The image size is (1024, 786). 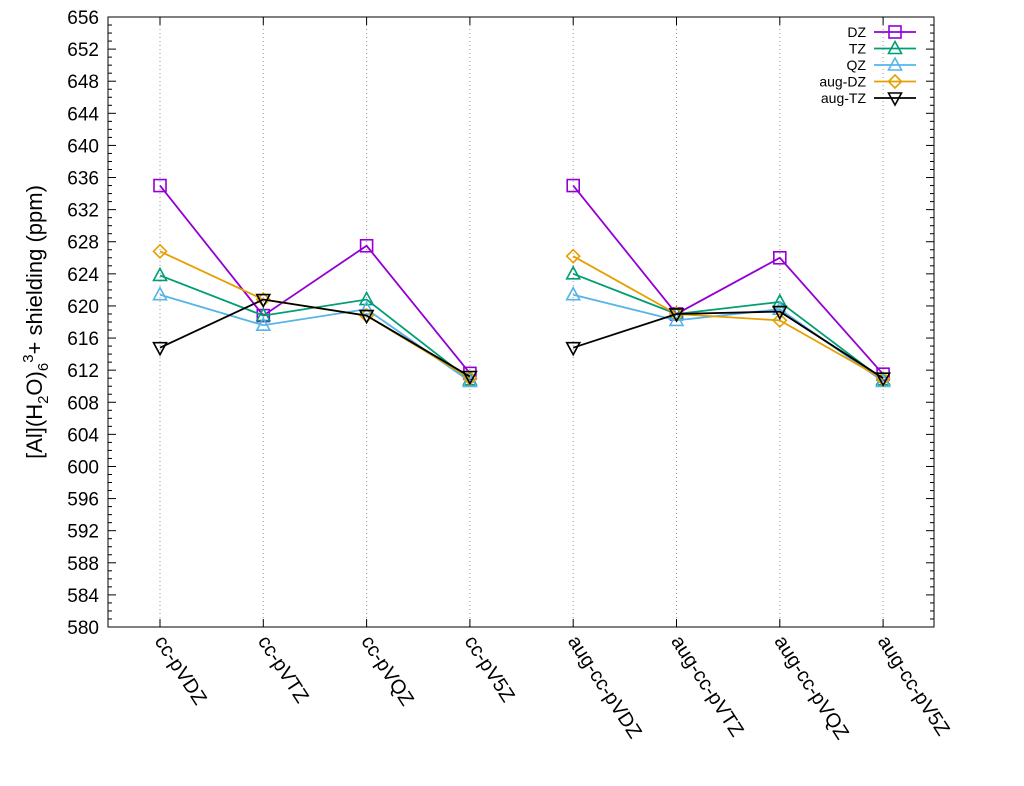 I want to click on x-tick-label: aug-cc-pVDZ, so click(x=604, y=687).